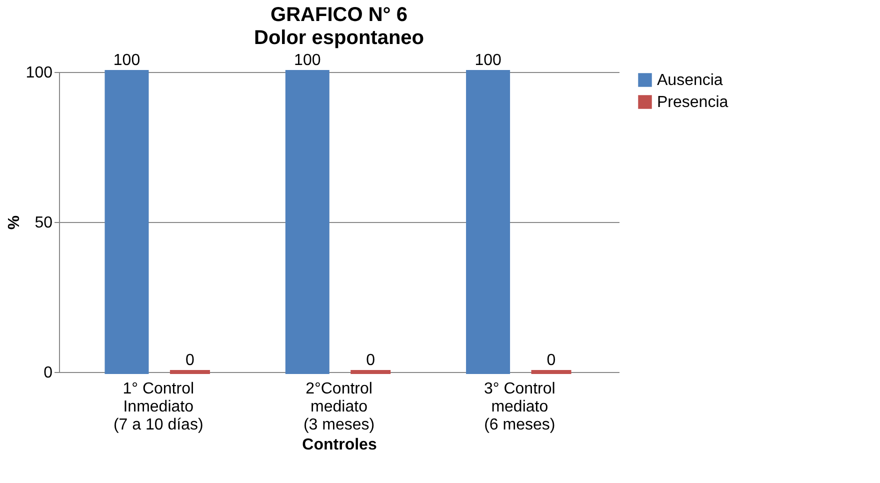  What do you see at coordinates (692, 102) in the screenshot?
I see `legend-label: Presencia` at bounding box center [692, 102].